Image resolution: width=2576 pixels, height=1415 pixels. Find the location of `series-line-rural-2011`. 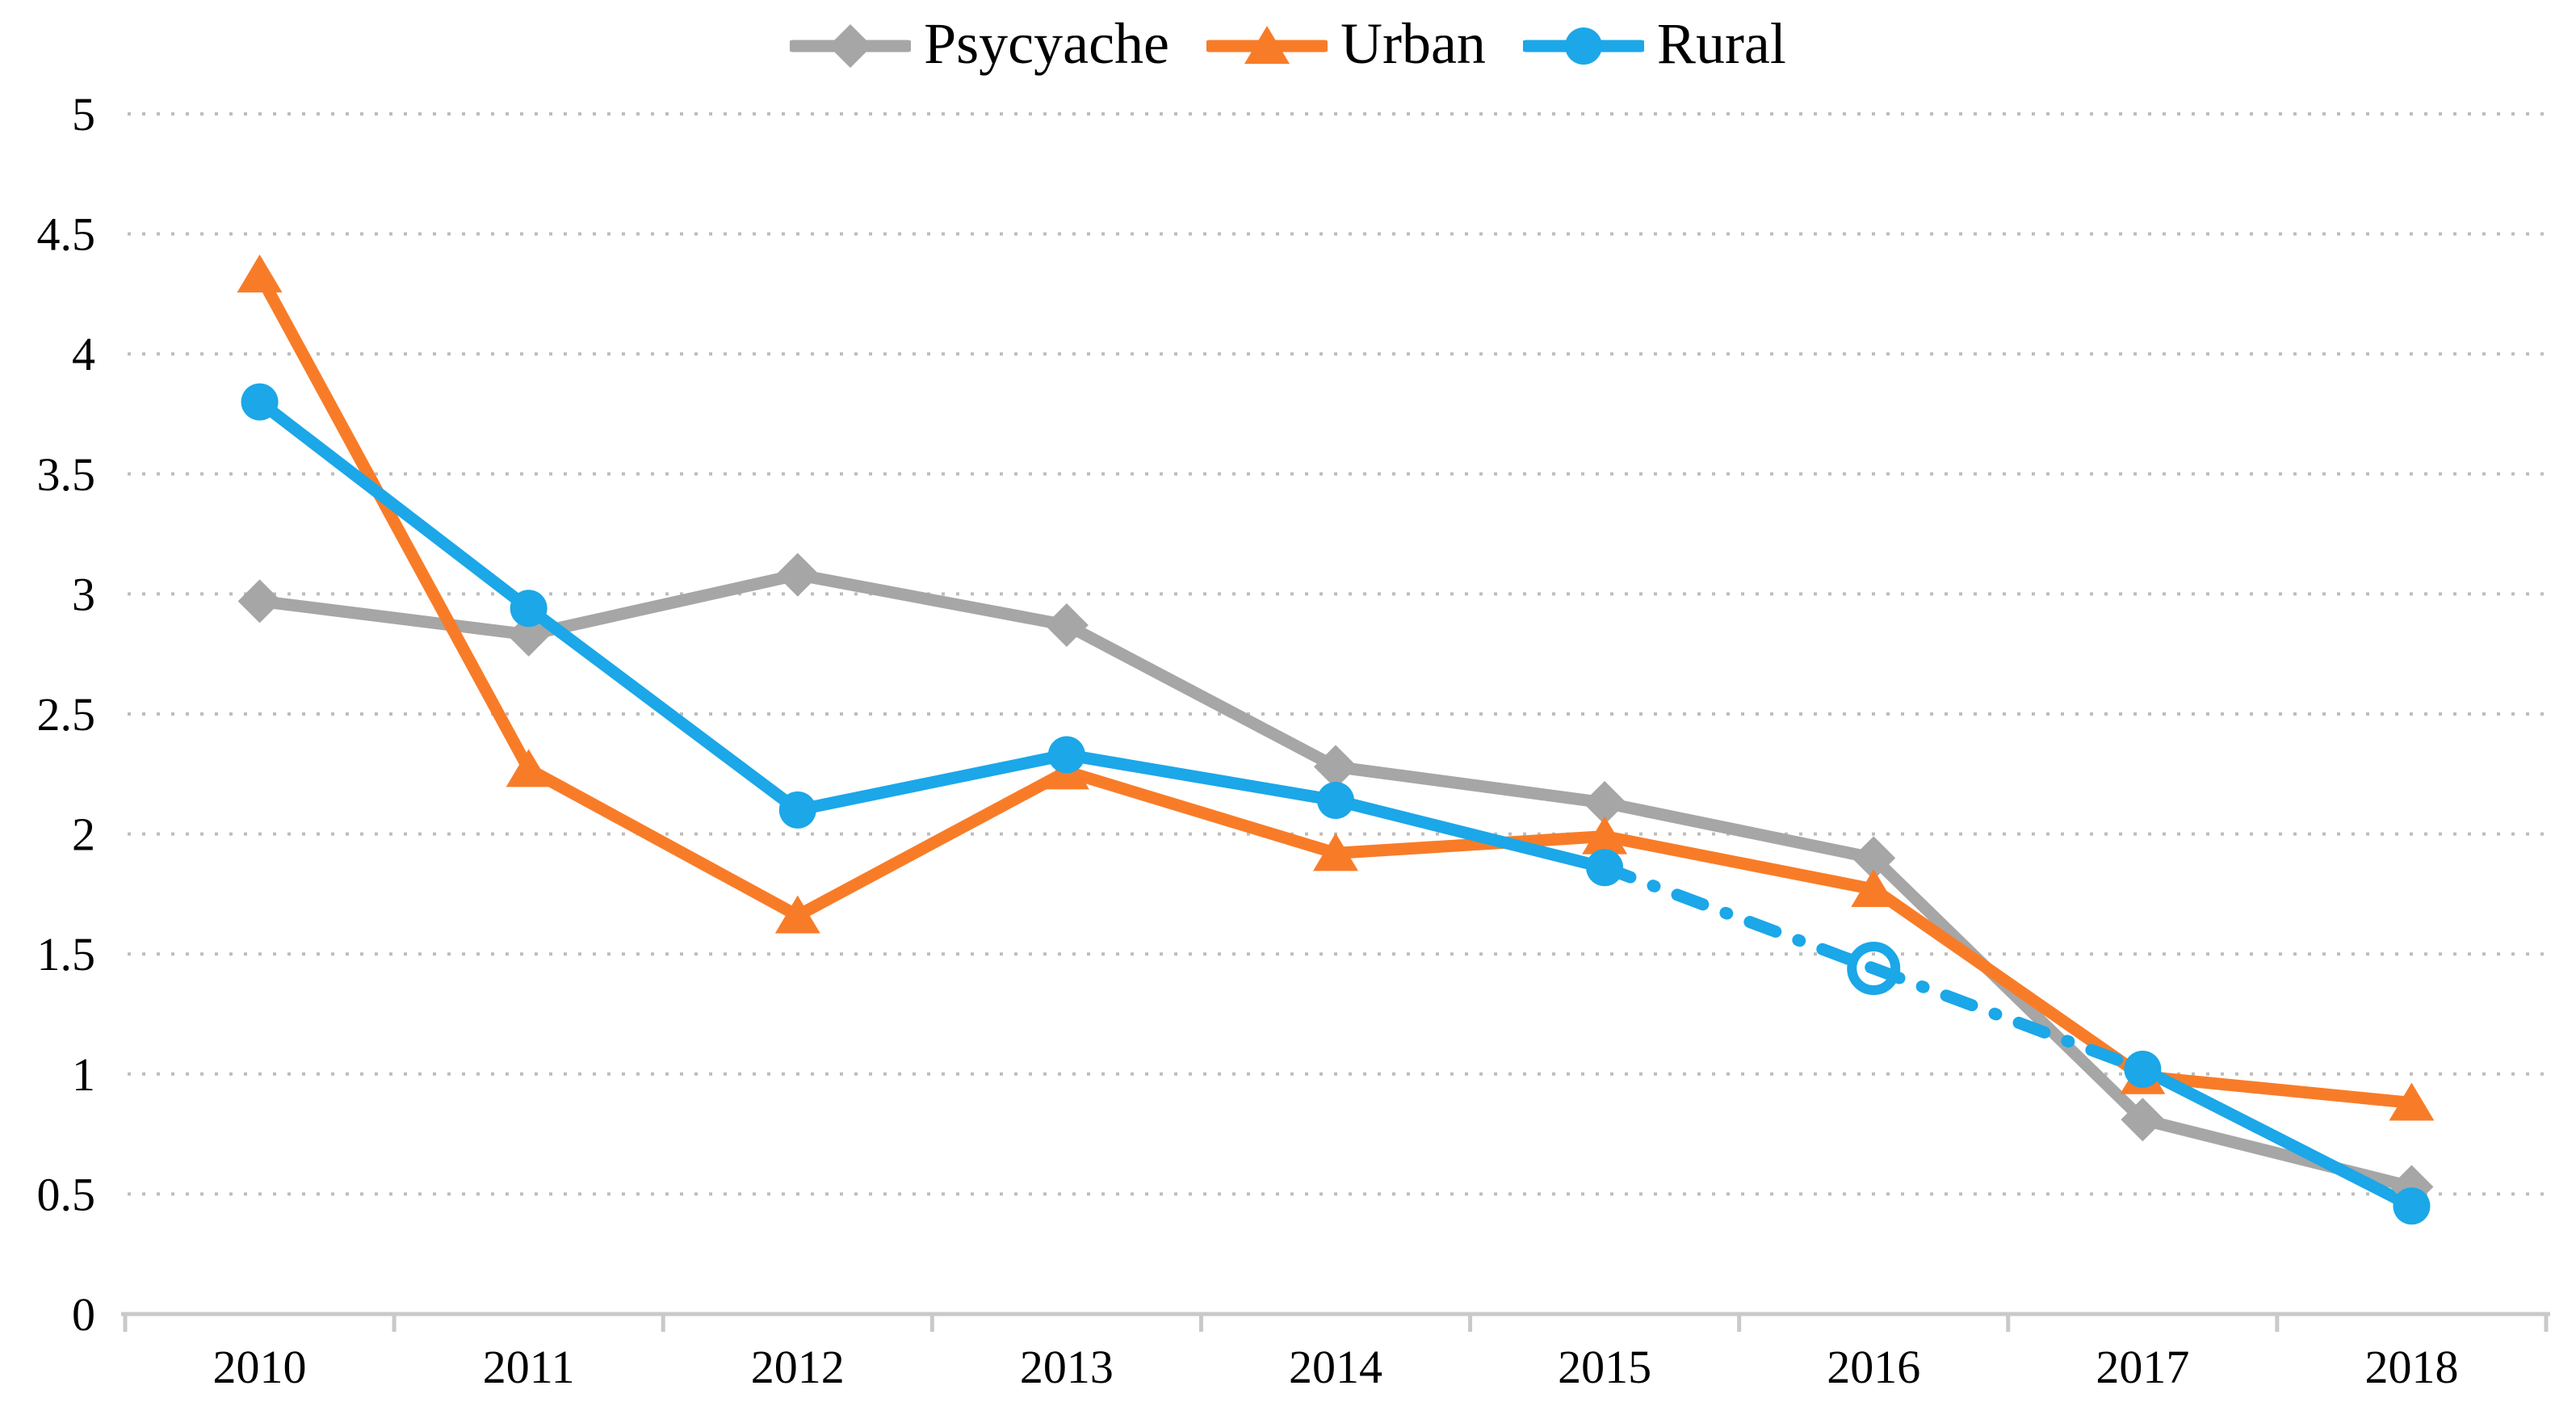

series-line-rural-2011 is located at coordinates (663, 710).